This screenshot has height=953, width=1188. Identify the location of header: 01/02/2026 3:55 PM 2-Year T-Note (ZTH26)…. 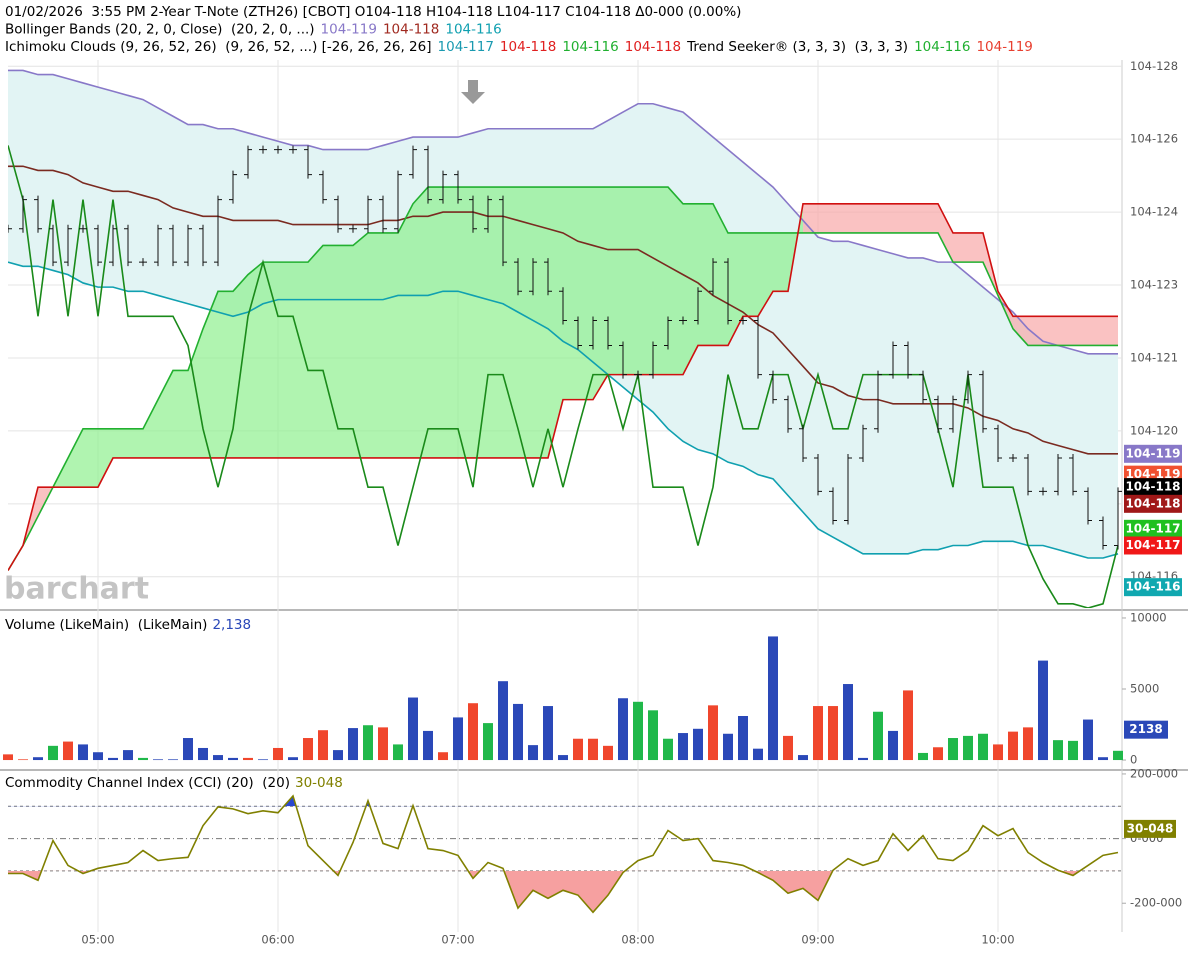
(519, 29).